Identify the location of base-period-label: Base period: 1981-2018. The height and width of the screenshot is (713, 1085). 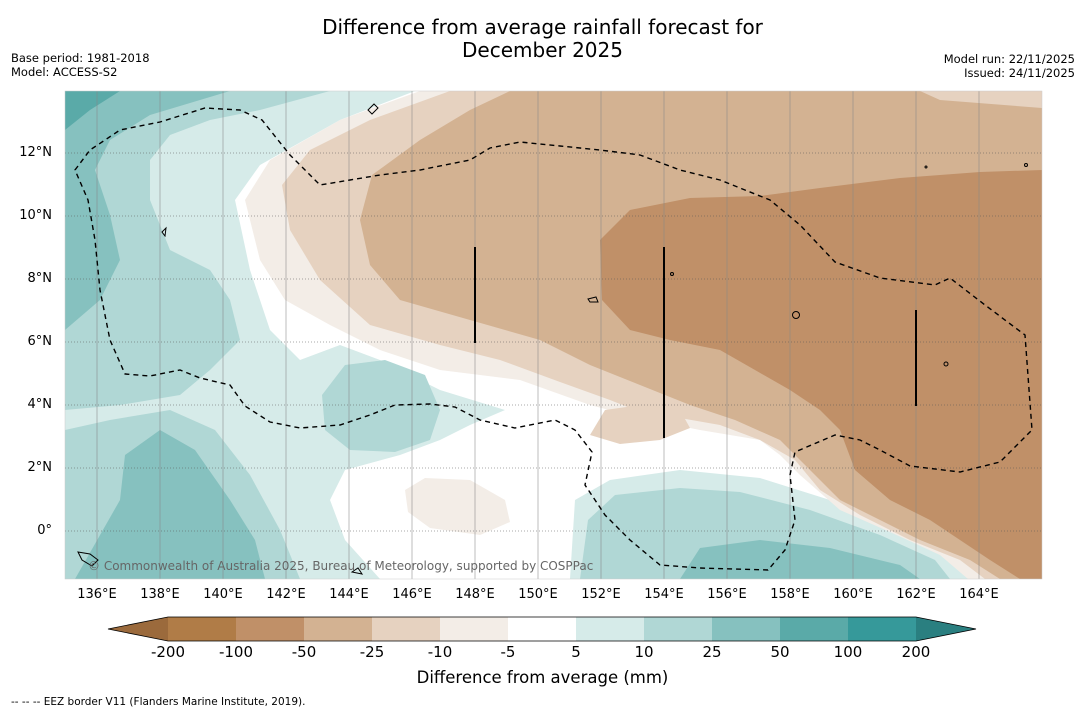
(80, 58).